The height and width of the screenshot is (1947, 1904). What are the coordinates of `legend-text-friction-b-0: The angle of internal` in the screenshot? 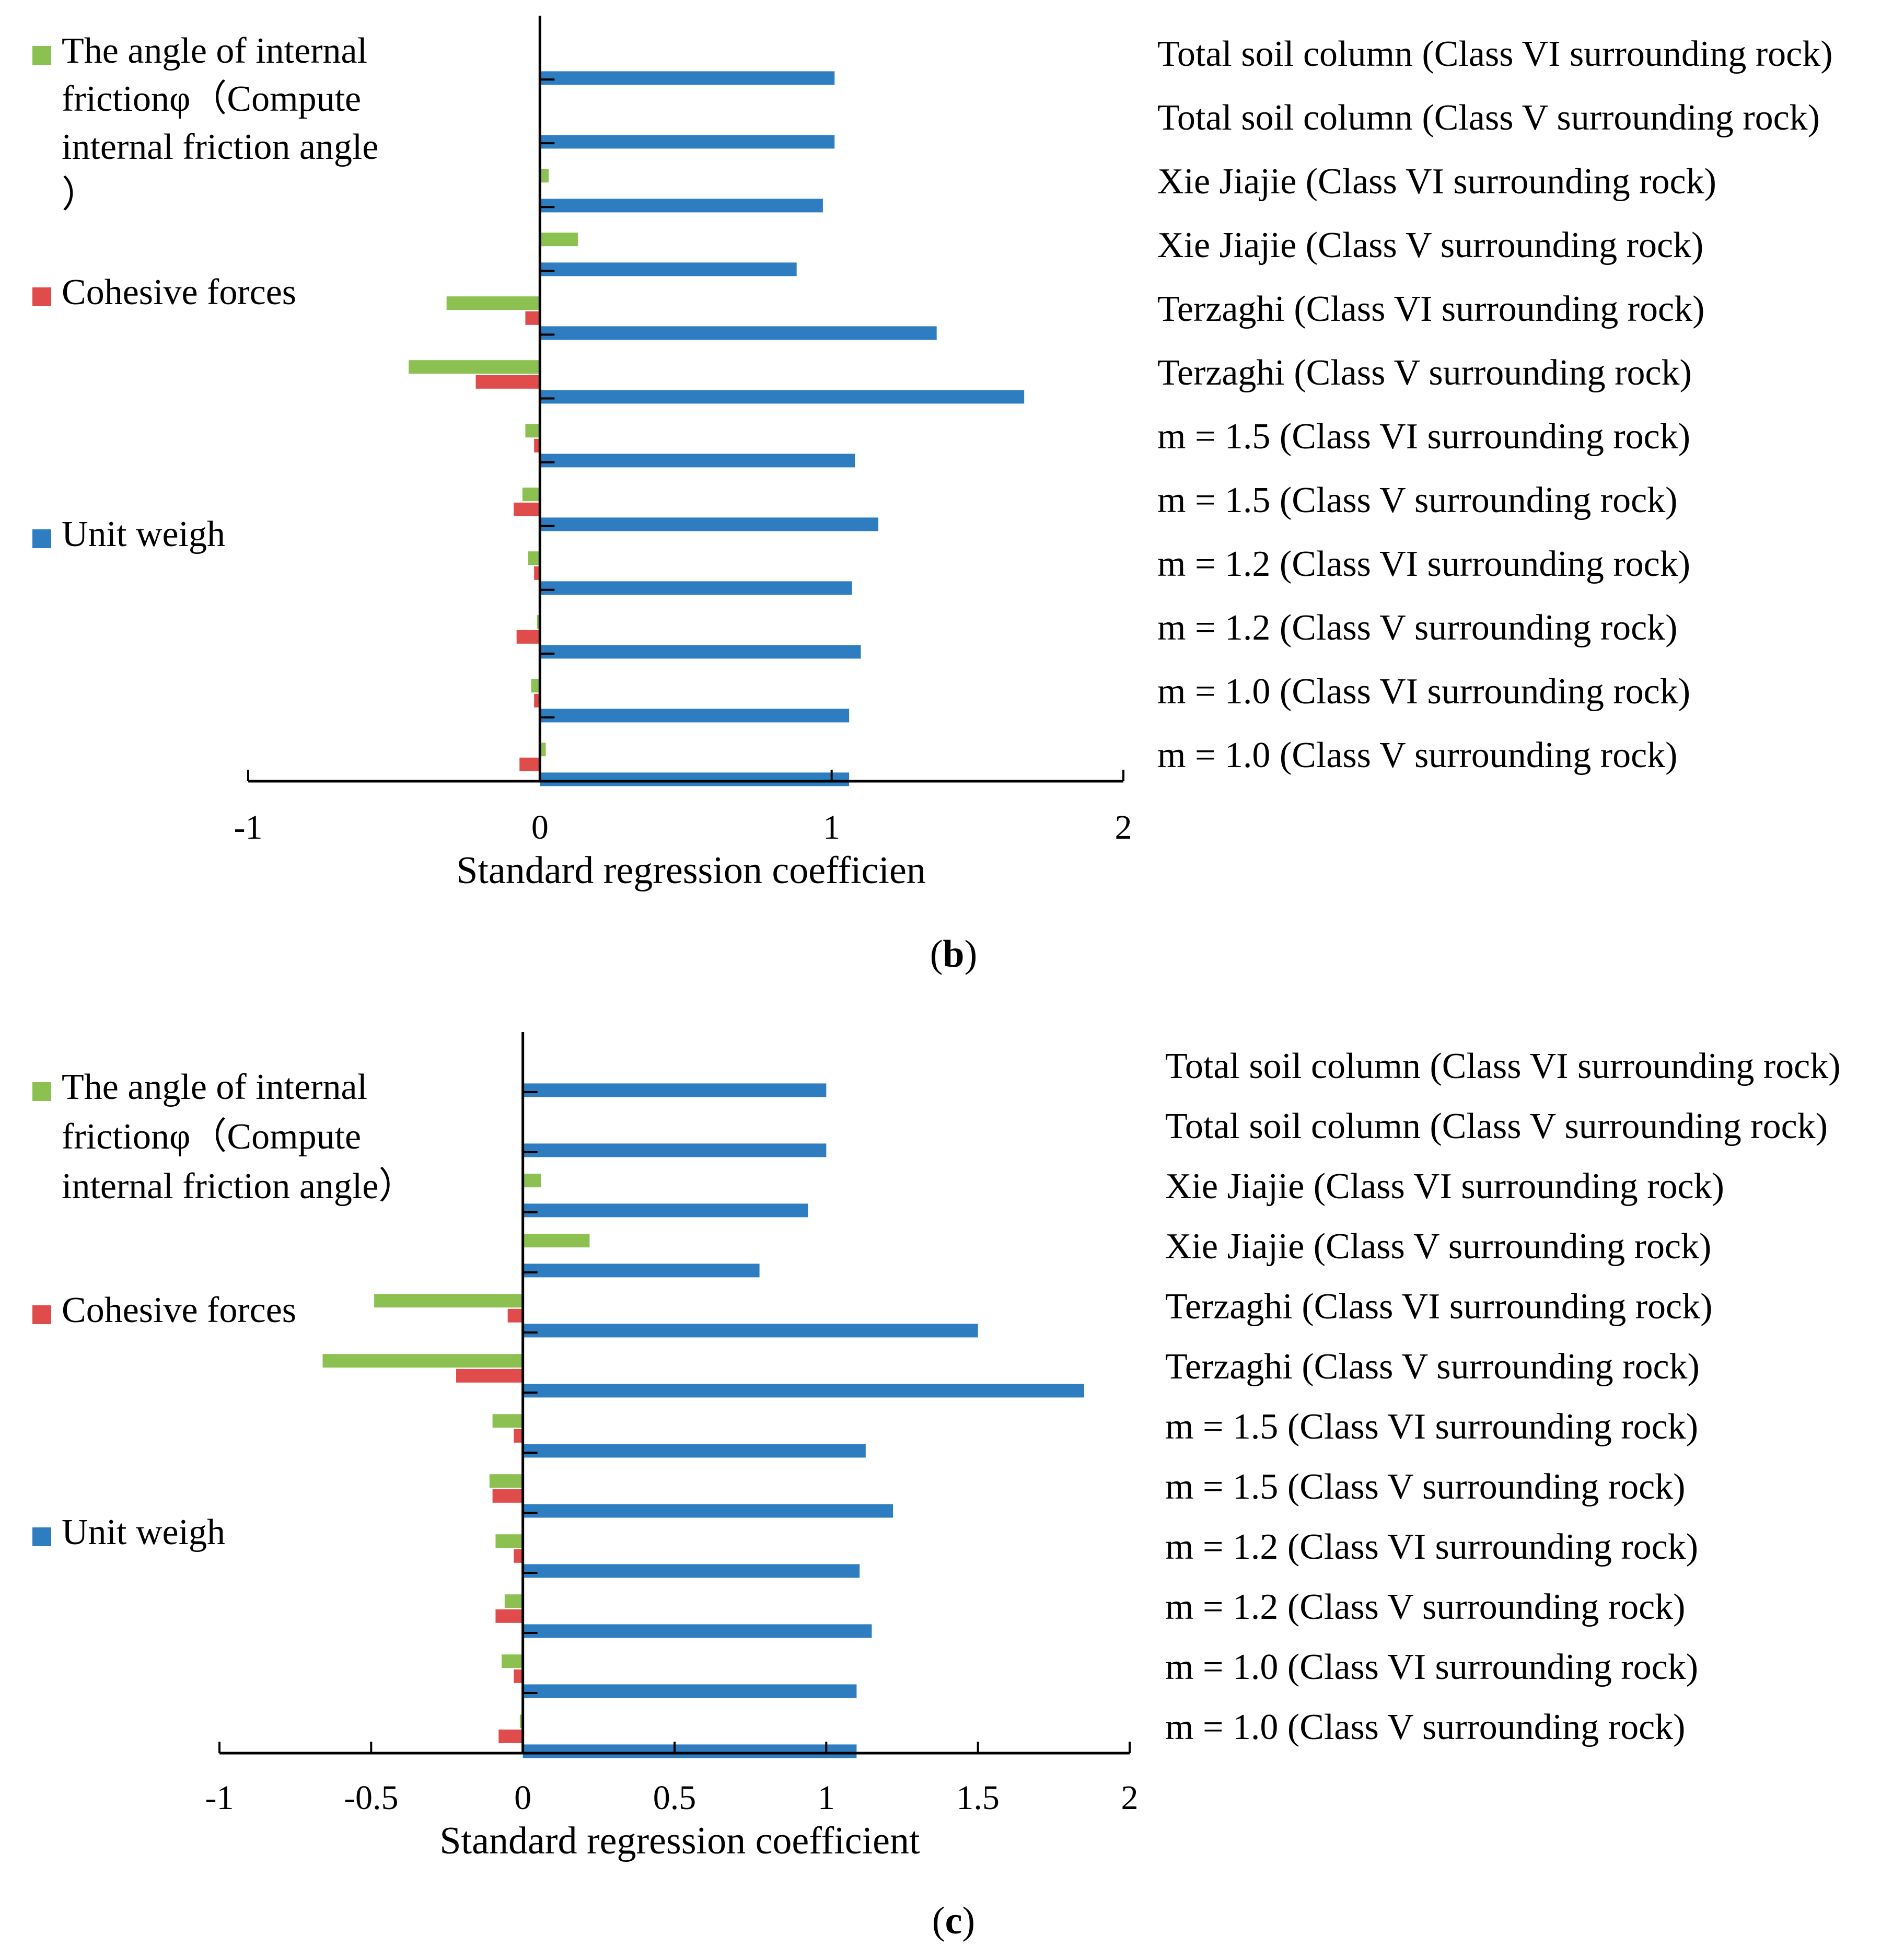 It's located at (215, 51).